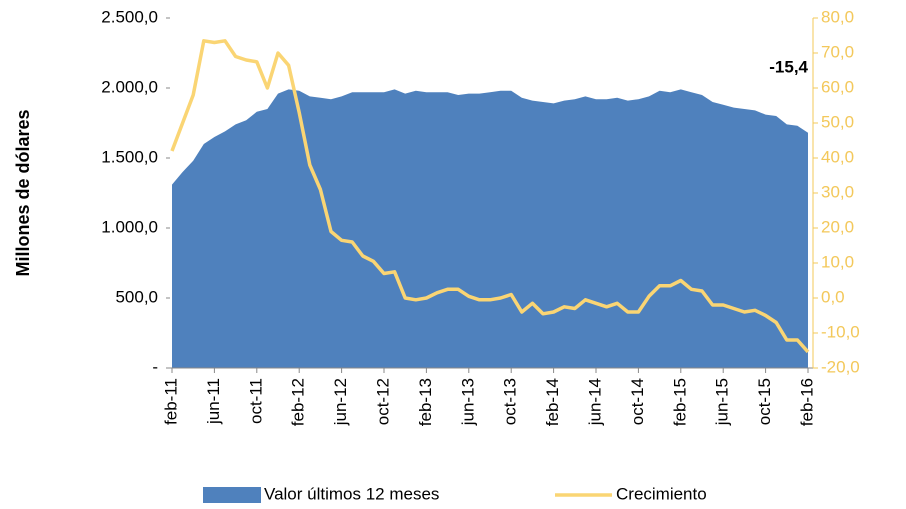 The height and width of the screenshot is (509, 906). What do you see at coordinates (840, 331) in the screenshot?
I see `y2-tick-label: -10,0` at bounding box center [840, 331].